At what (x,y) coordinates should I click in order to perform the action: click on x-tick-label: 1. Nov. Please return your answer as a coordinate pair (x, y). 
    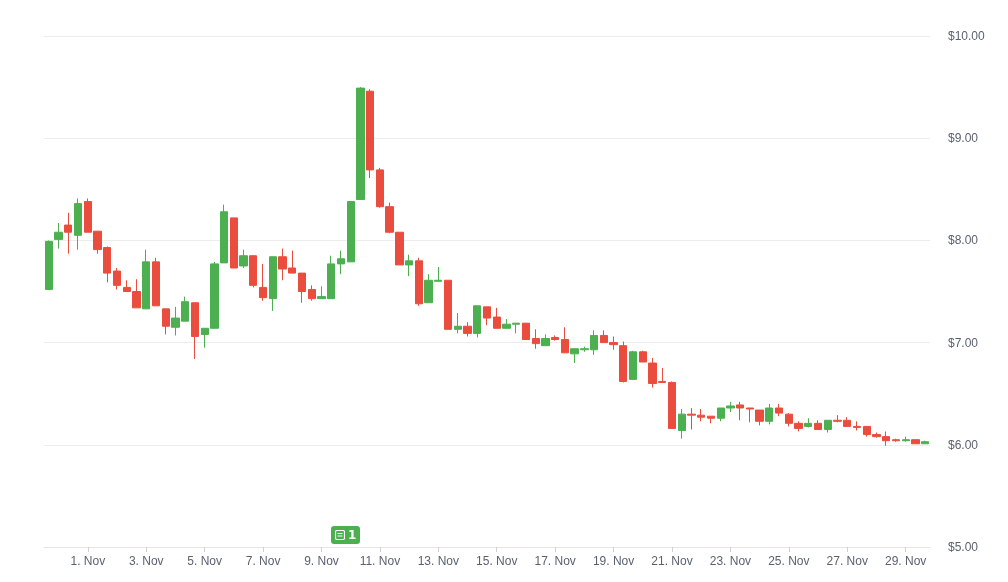
    Looking at the image, I should click on (88, 561).